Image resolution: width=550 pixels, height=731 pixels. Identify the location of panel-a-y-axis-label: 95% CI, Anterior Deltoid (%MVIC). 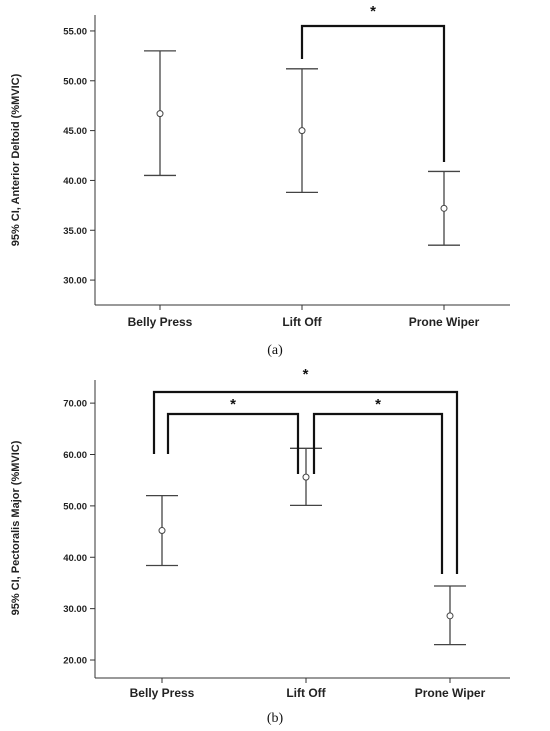
(16, 159).